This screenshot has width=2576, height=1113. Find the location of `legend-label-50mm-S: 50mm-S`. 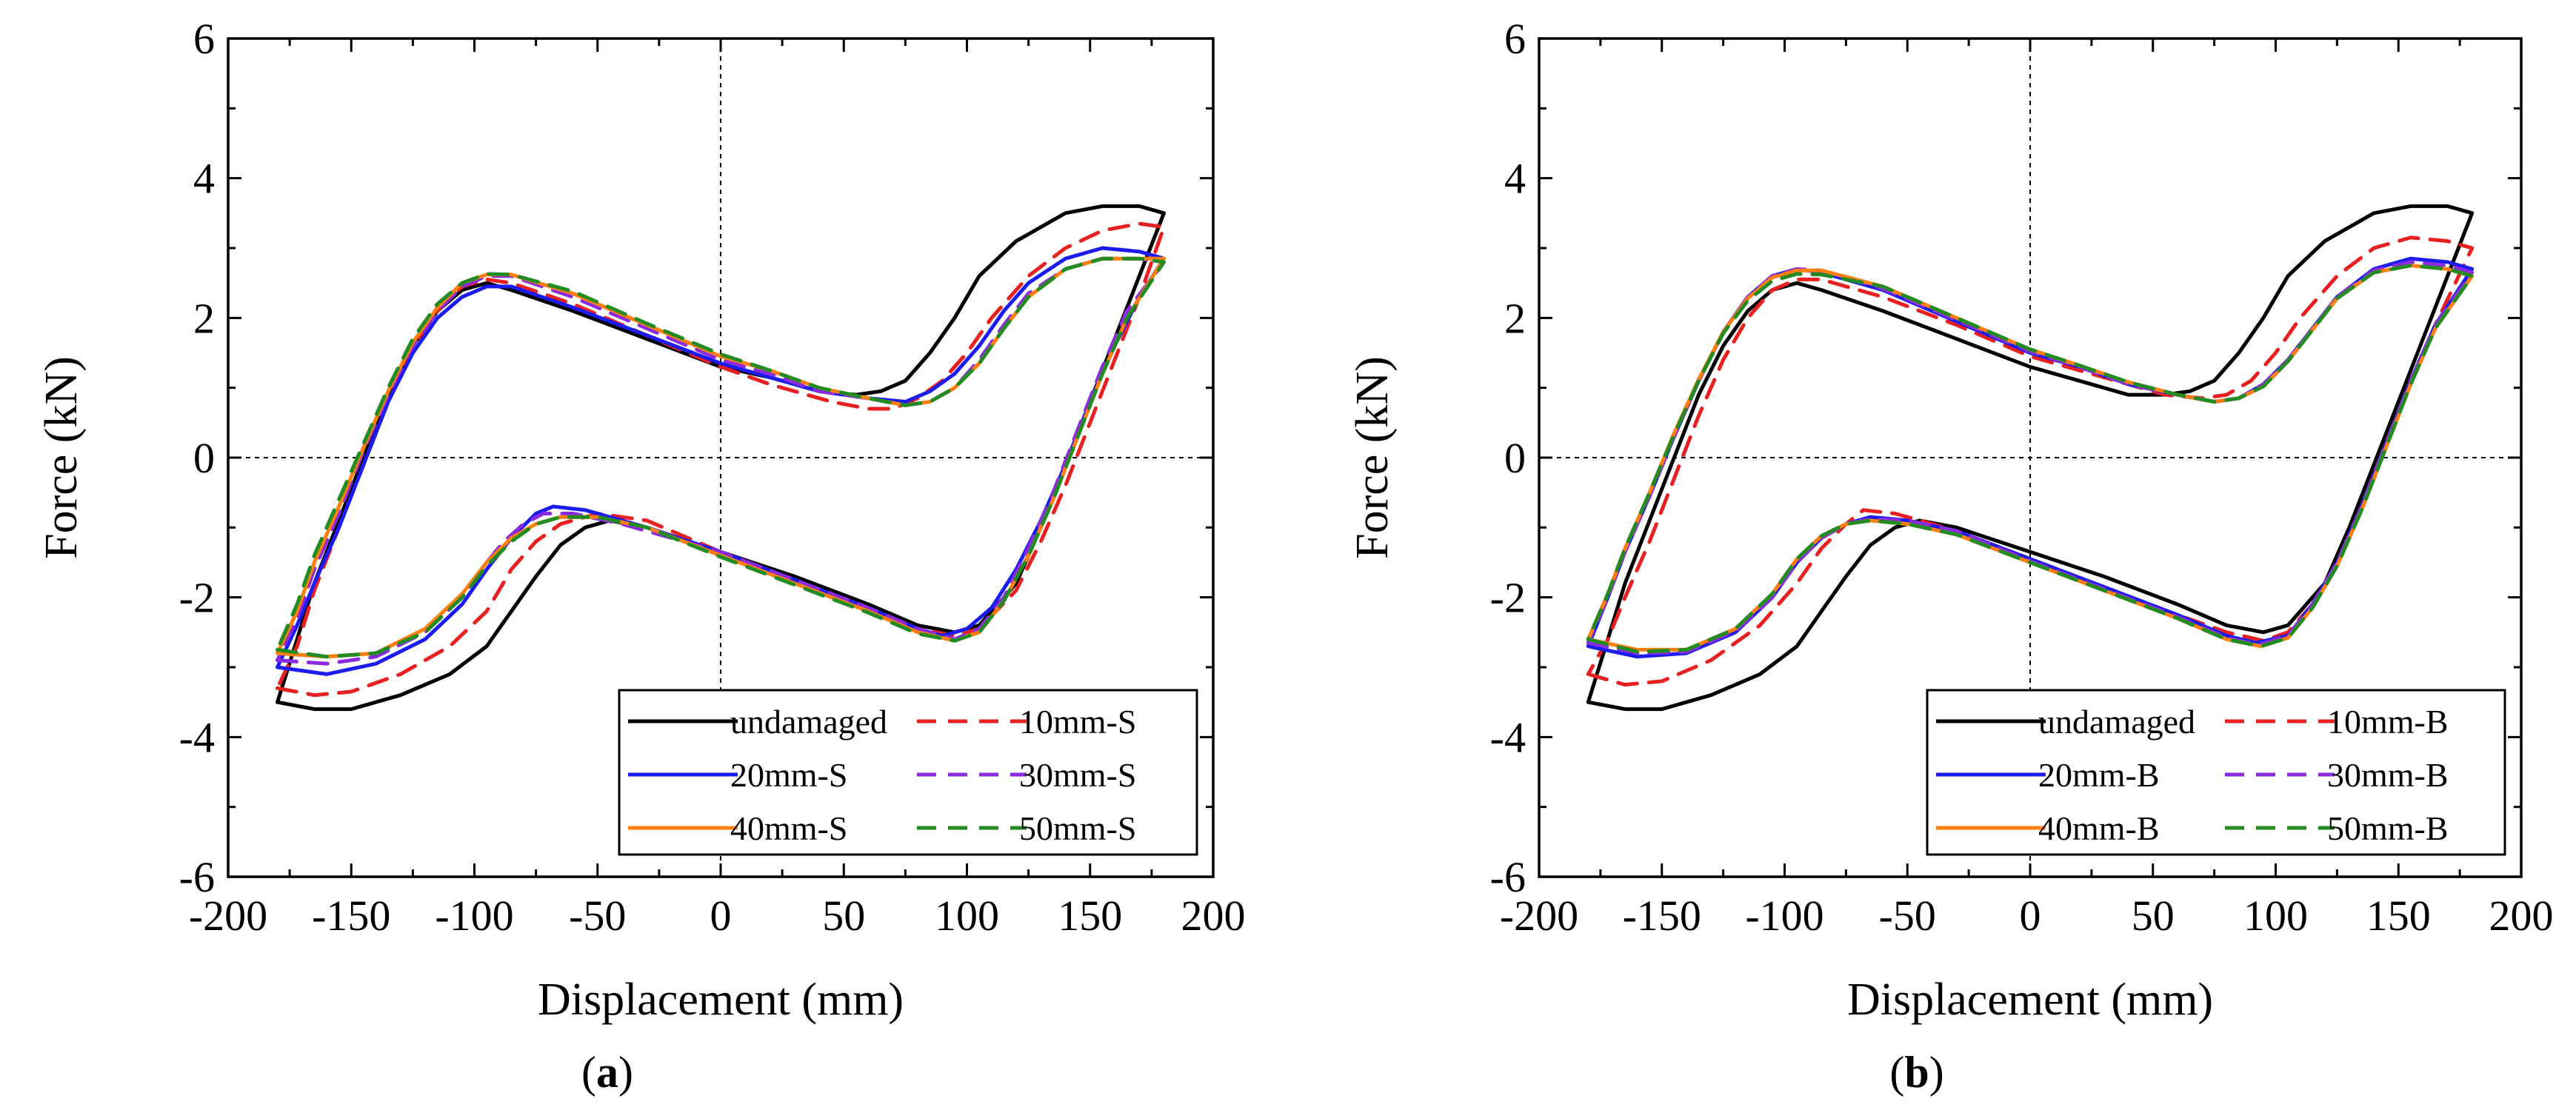

legend-label-50mm-S: 50mm-S is located at coordinates (1077, 828).